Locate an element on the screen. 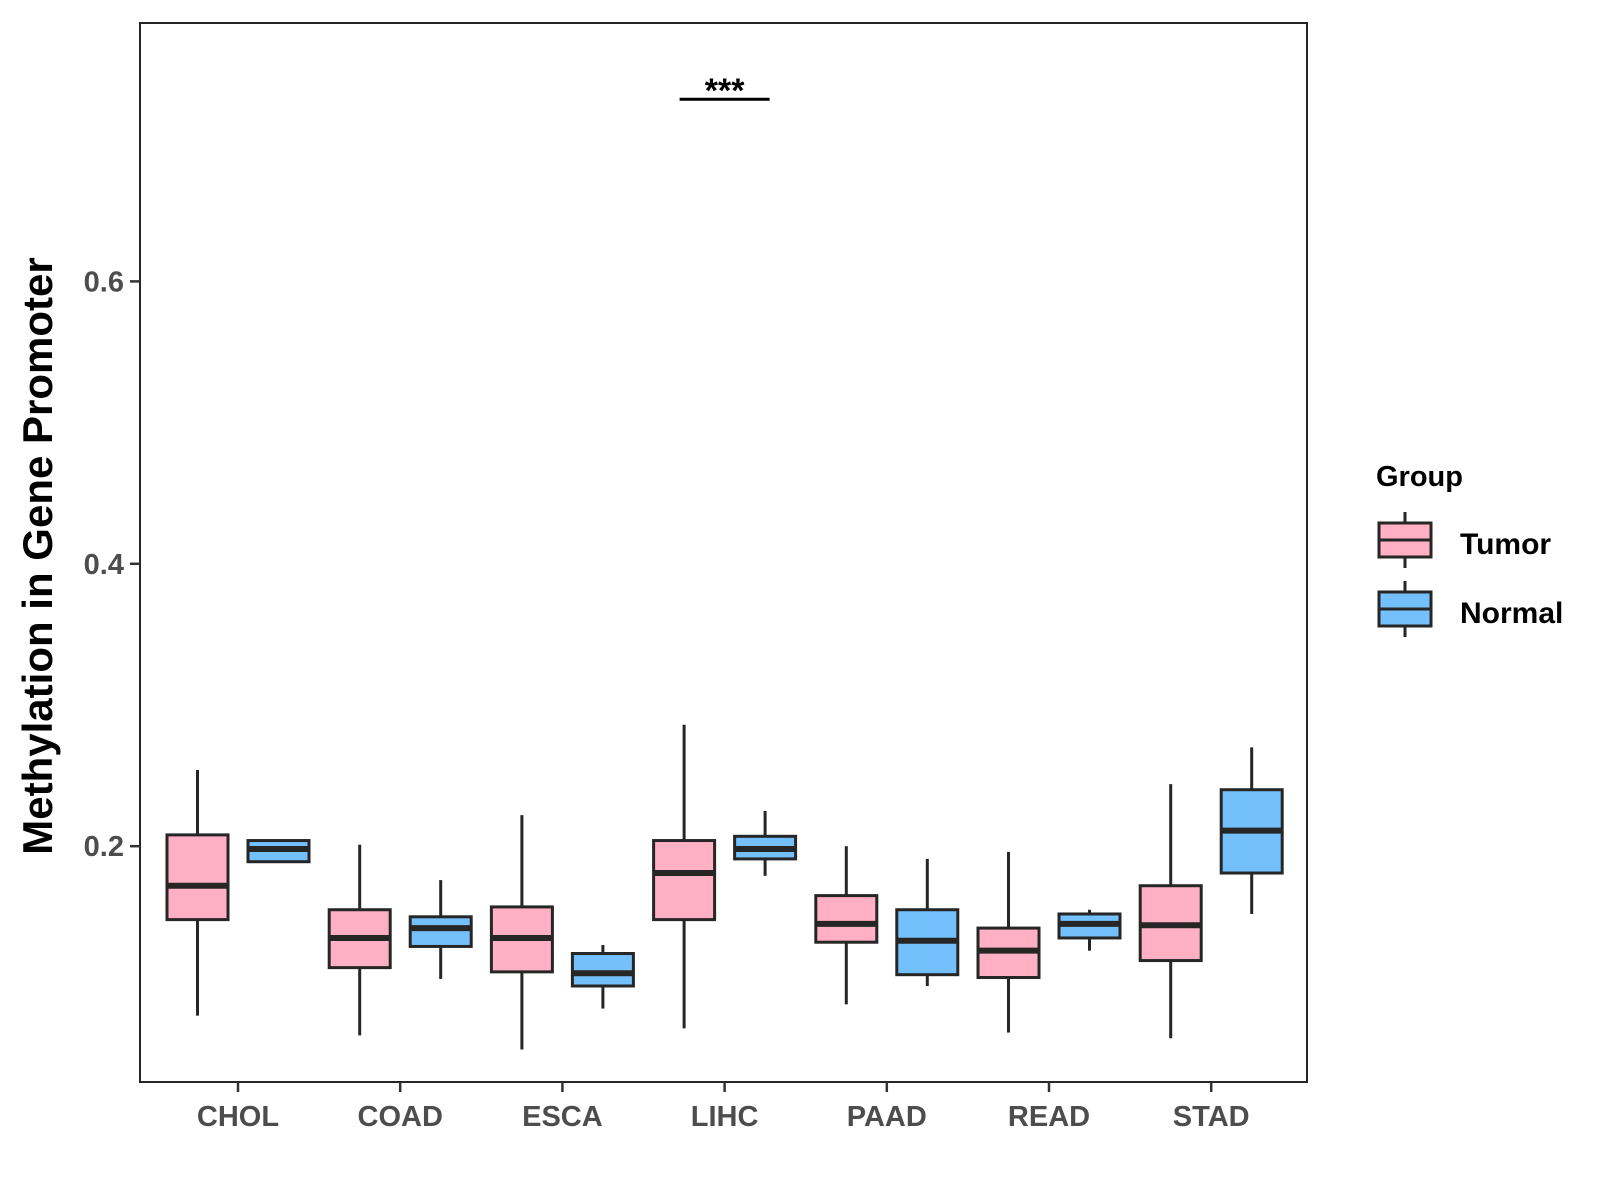  box-tumor-read is located at coordinates (1008, 942).